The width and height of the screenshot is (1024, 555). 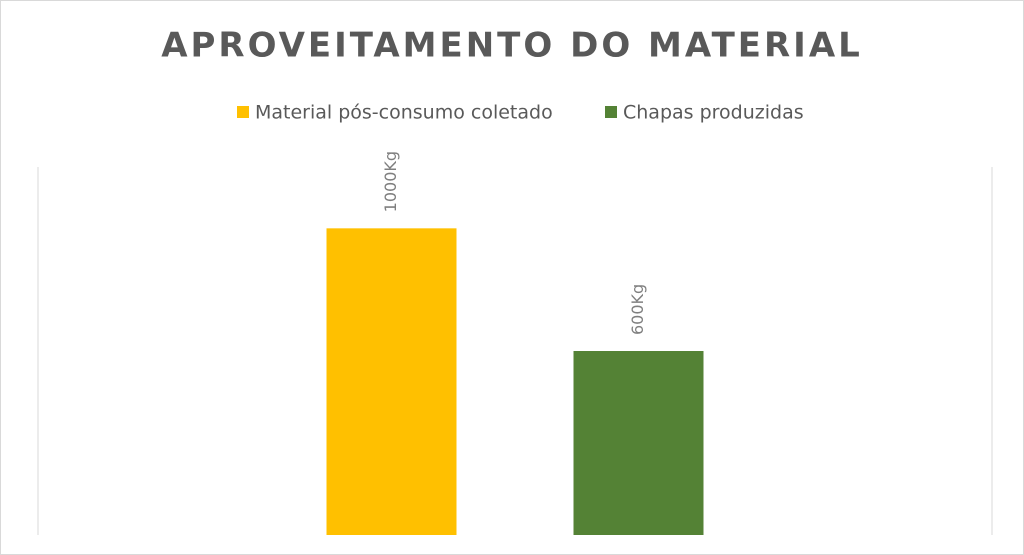 I want to click on value-label: 600Kg, so click(x=637, y=309).